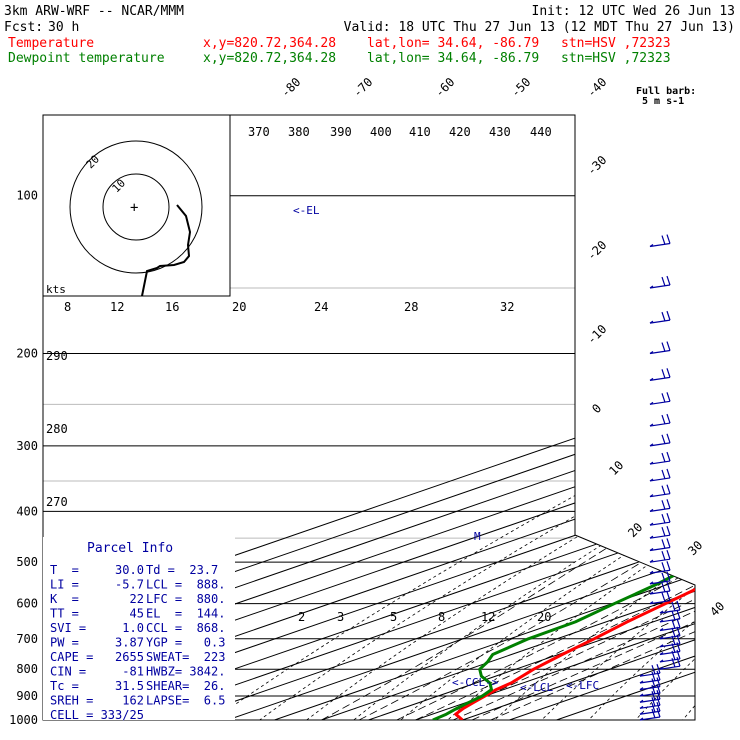  I want to click on scale-label: 24, so click(321, 307).